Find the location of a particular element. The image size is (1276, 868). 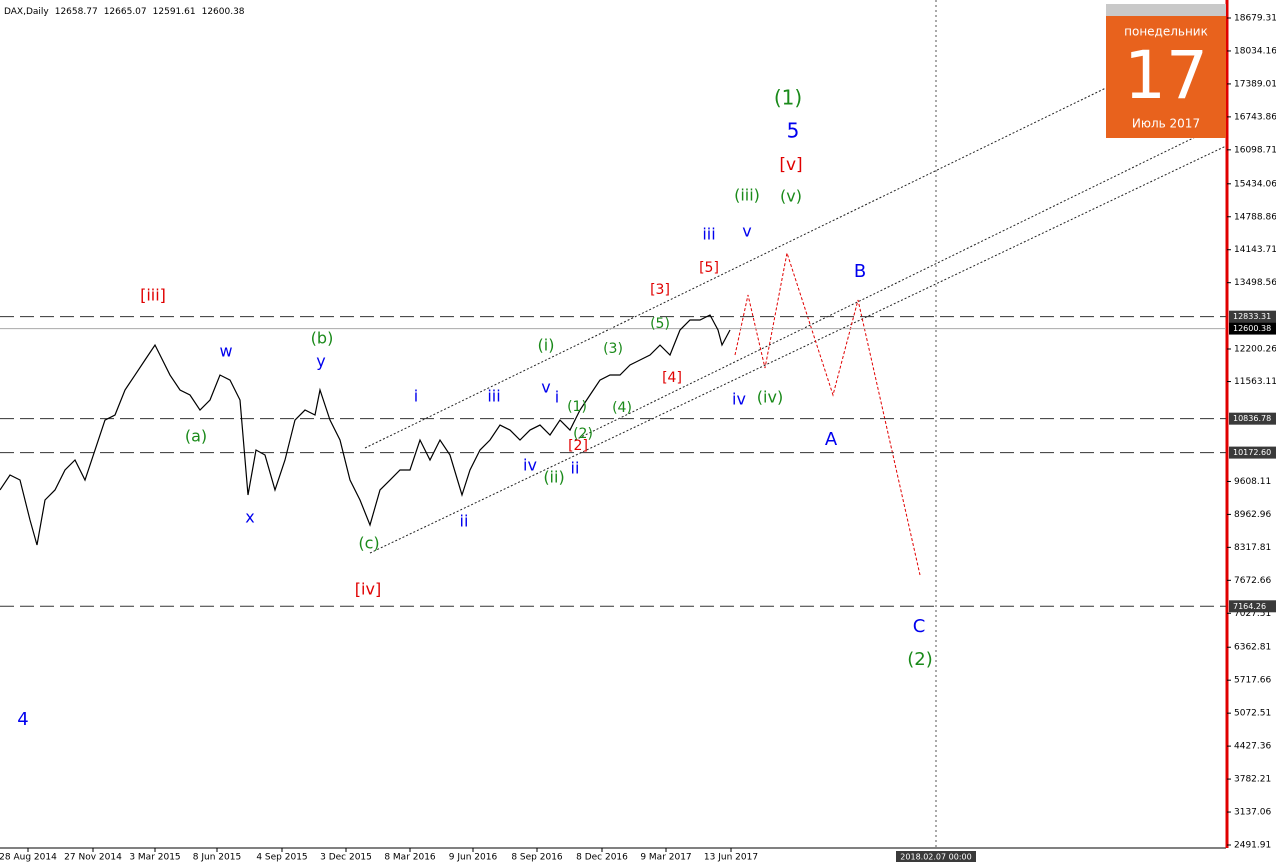

calendar-bg is located at coordinates (1166, 71).